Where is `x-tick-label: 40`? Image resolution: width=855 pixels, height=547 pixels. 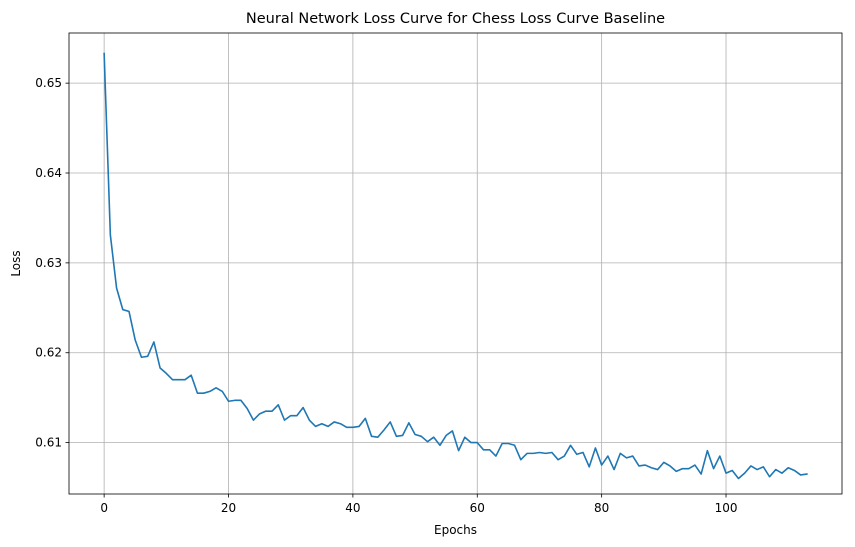
x-tick-label: 40 is located at coordinates (352, 508).